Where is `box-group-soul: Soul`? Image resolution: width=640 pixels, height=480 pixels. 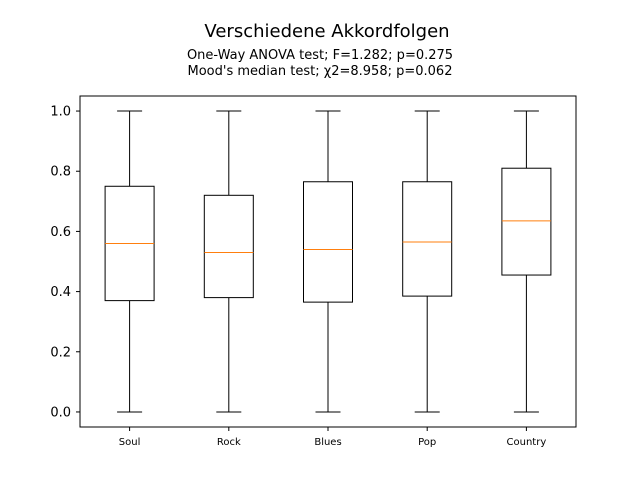
box-group-soul: Soul is located at coordinates (129, 279).